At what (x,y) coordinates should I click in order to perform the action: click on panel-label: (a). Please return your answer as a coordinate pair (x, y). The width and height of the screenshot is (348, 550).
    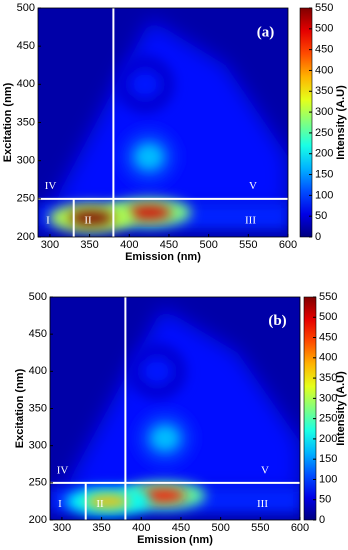
    Looking at the image, I should click on (266, 33).